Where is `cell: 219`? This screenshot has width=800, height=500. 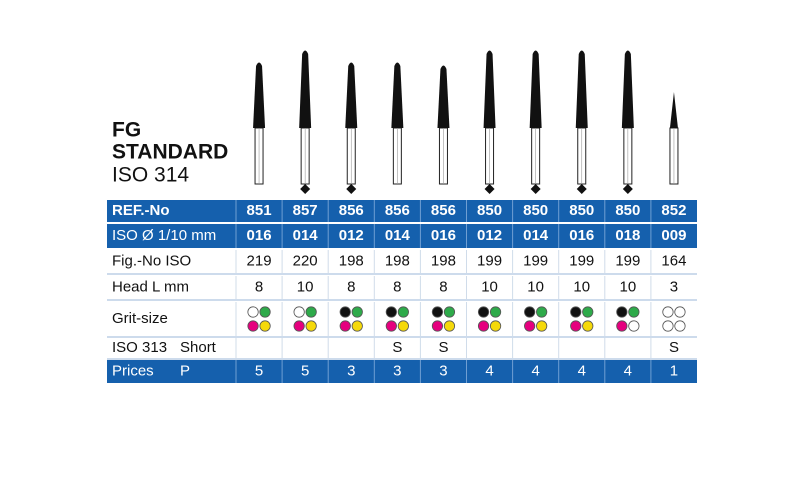 cell: 219 is located at coordinates (259, 260).